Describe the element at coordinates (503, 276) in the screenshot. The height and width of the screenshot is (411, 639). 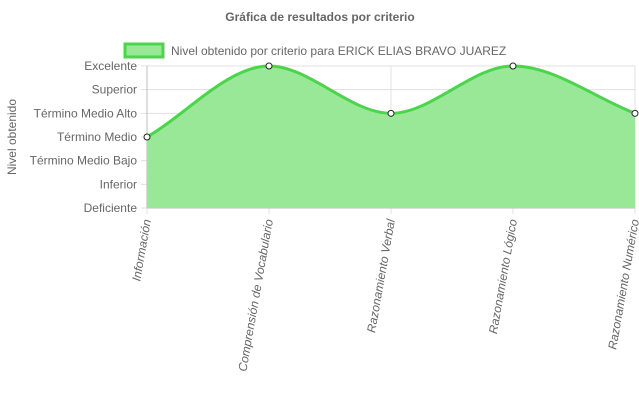
I see `x-tick-label: Razonamiento Lógico` at that location.